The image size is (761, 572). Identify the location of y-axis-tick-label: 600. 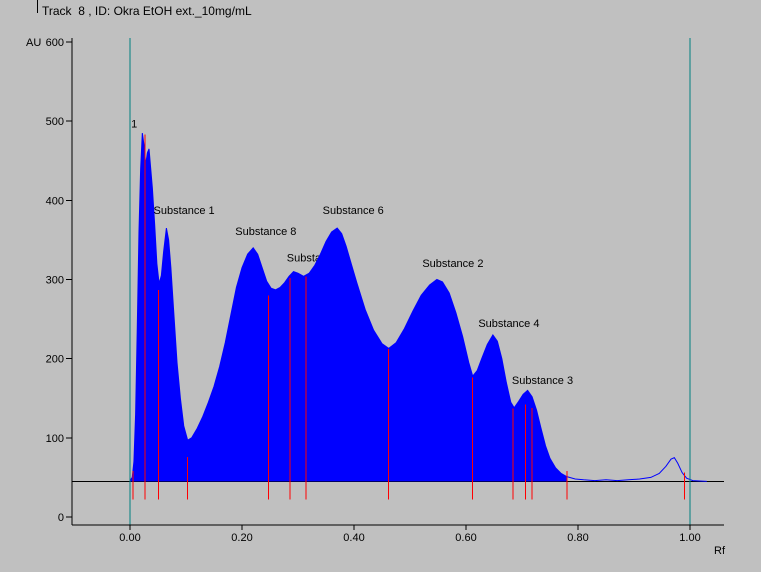
(55, 43).